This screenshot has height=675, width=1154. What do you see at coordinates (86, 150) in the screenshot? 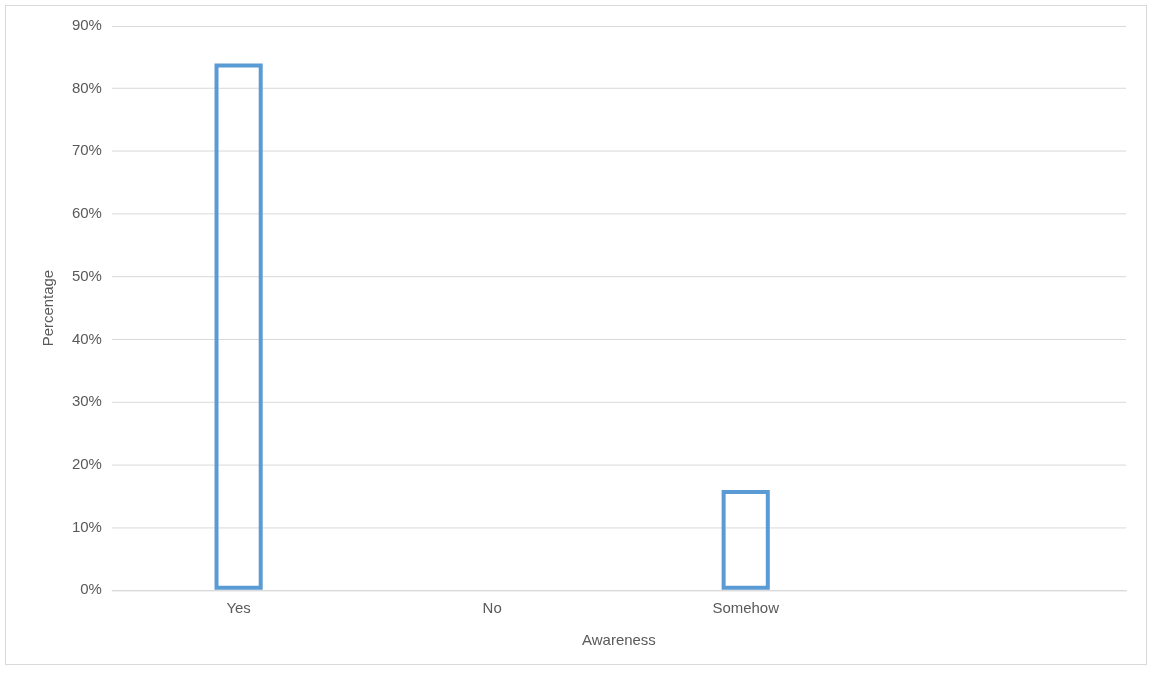
I see `y-tick-label: 70%` at bounding box center [86, 150].